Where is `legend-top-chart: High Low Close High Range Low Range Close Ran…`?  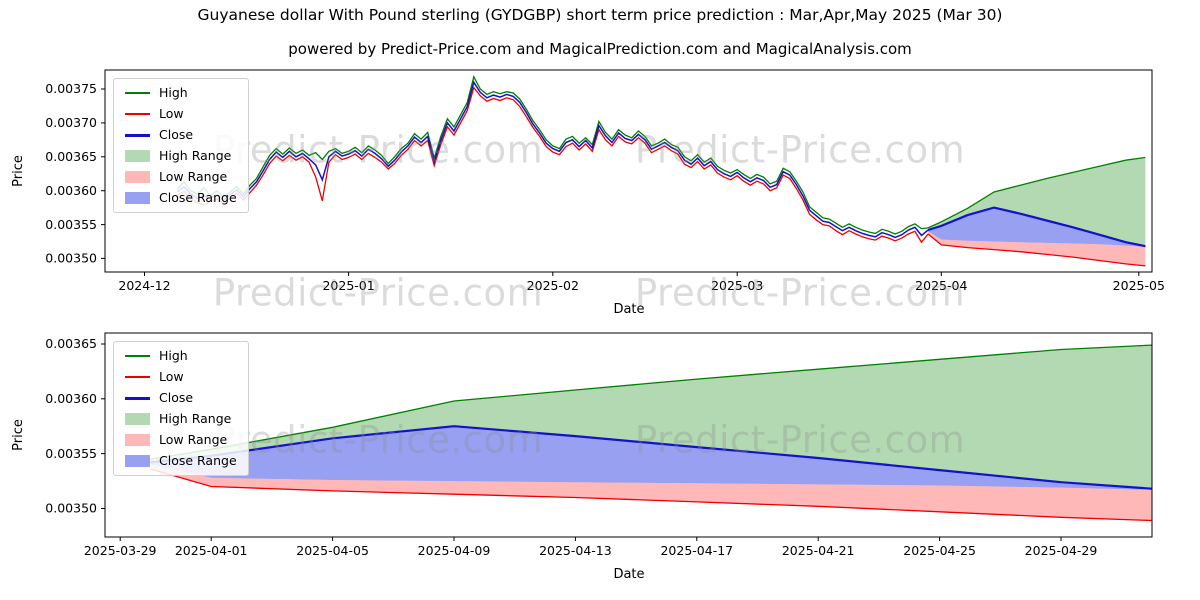
legend-top-chart: High Low Close High Range Low Range Close Ran… is located at coordinates (181, 145).